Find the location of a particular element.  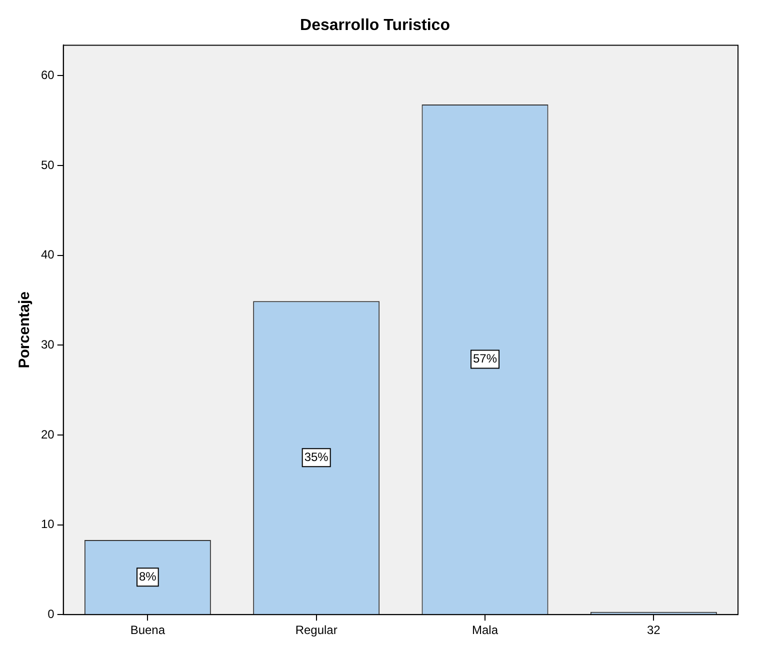

data-label: 8% is located at coordinates (148, 576).